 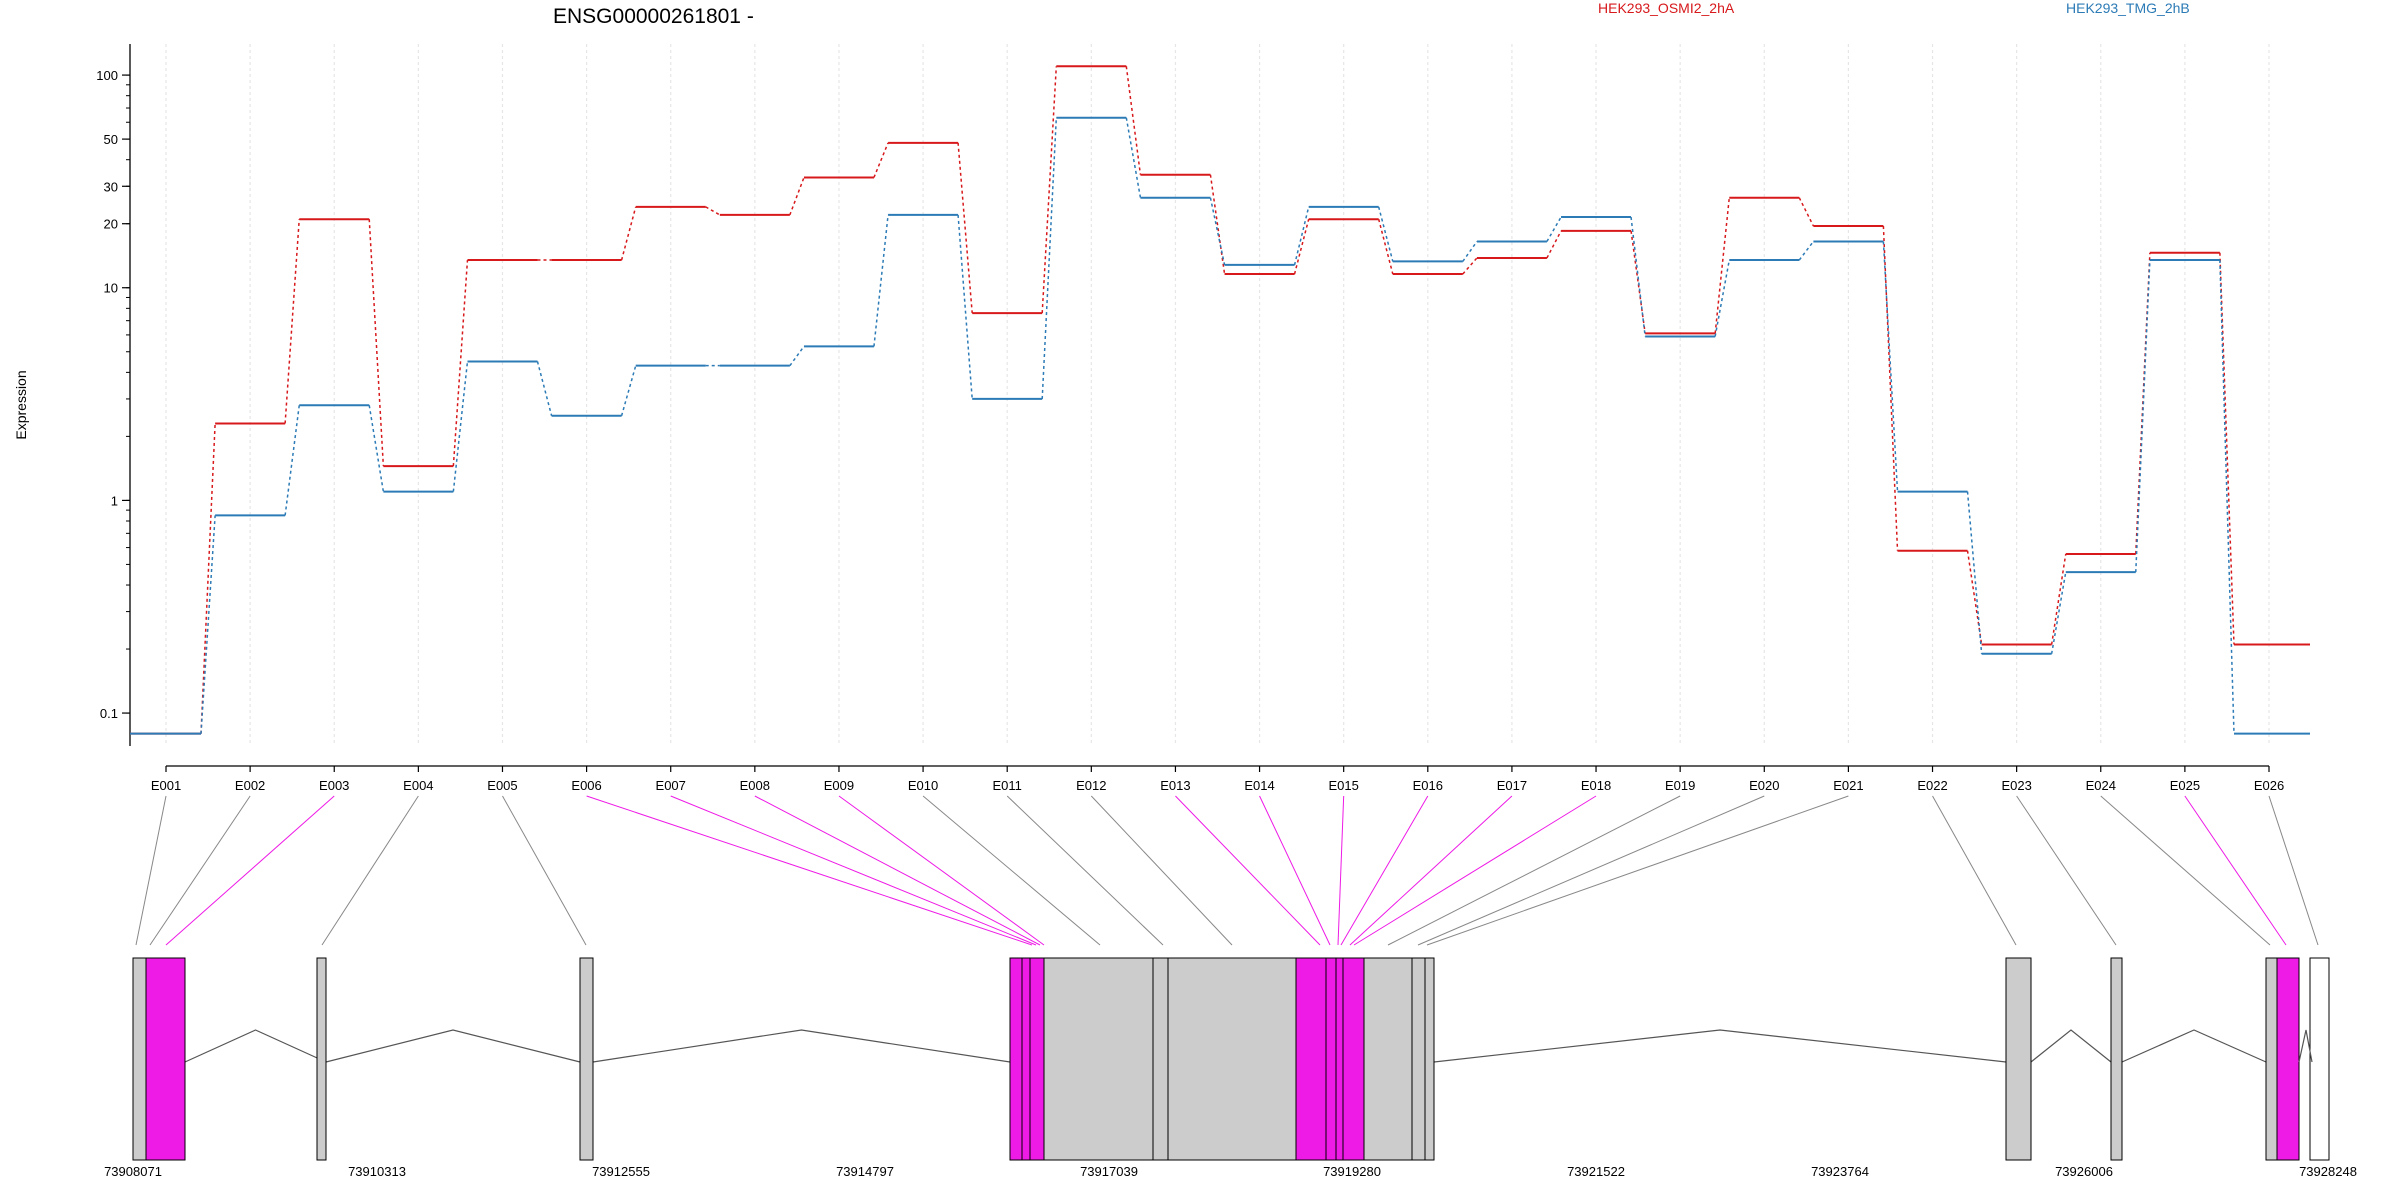 I want to click on connector-e014, so click(x=1295, y=870).